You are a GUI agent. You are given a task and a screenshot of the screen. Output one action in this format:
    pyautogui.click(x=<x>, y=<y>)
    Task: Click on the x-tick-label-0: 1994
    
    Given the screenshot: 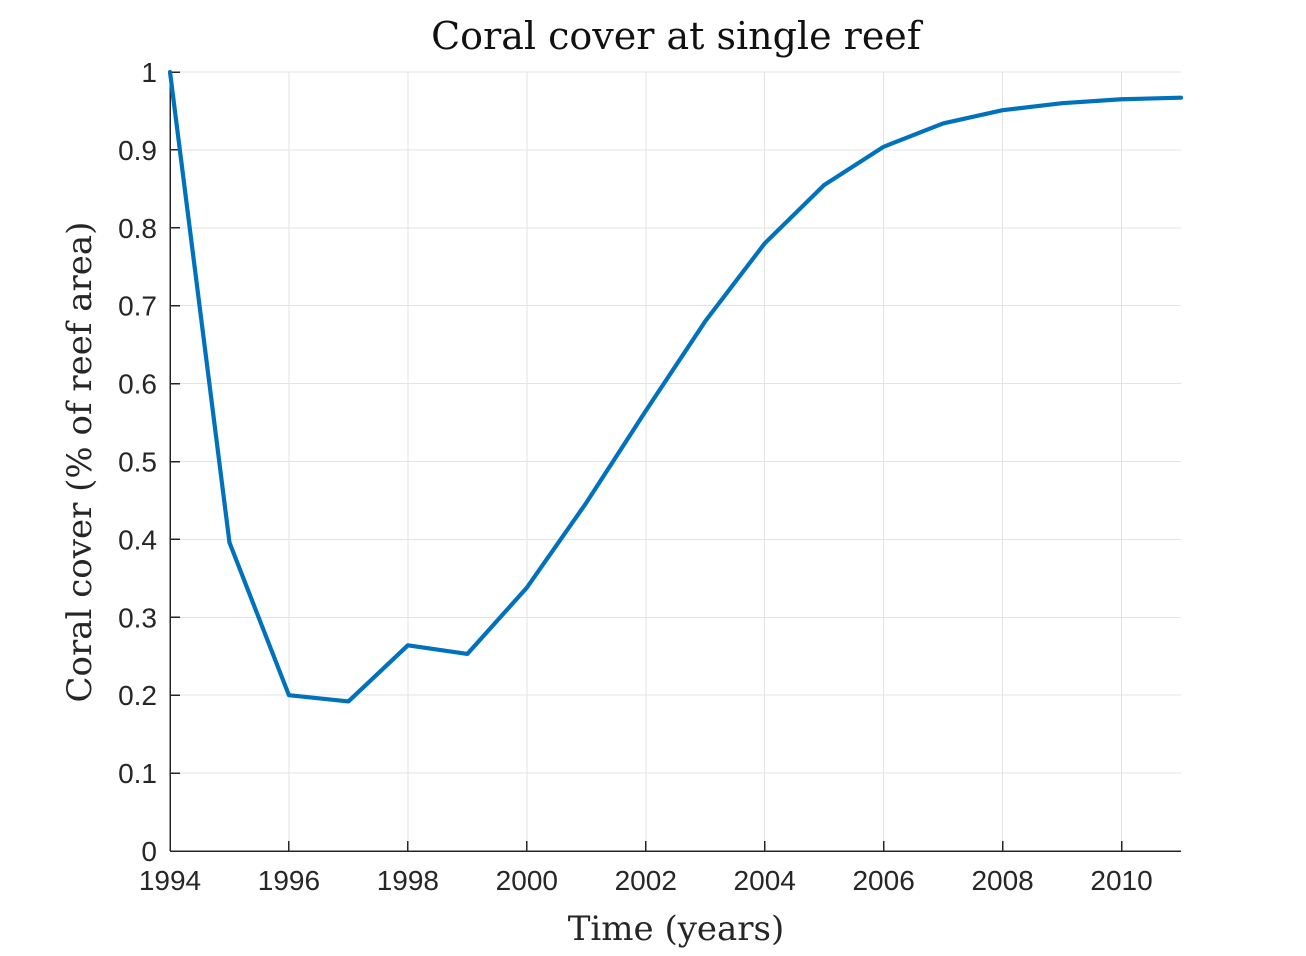 What is the action you would take?
    pyautogui.click(x=170, y=880)
    